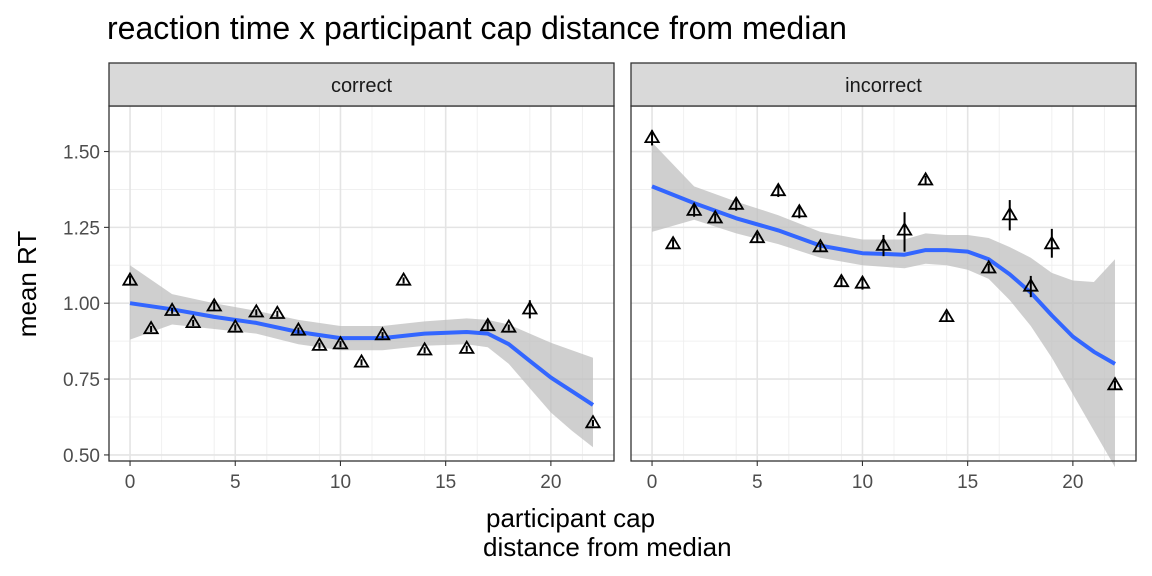  What do you see at coordinates (570, 518) in the screenshot?
I see `x-axis-title-line1: participant cap` at bounding box center [570, 518].